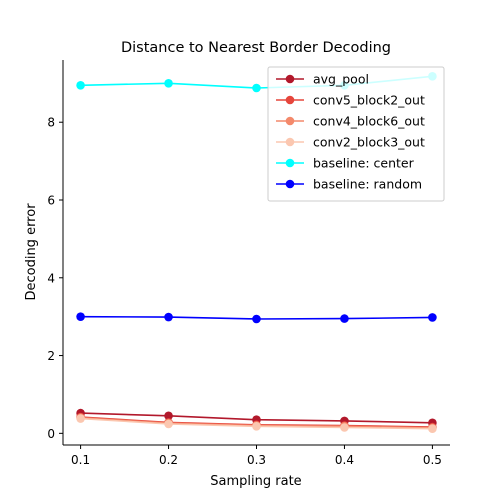  Describe the element at coordinates (51, 356) in the screenshot. I see `y-tick-label: 2` at that location.